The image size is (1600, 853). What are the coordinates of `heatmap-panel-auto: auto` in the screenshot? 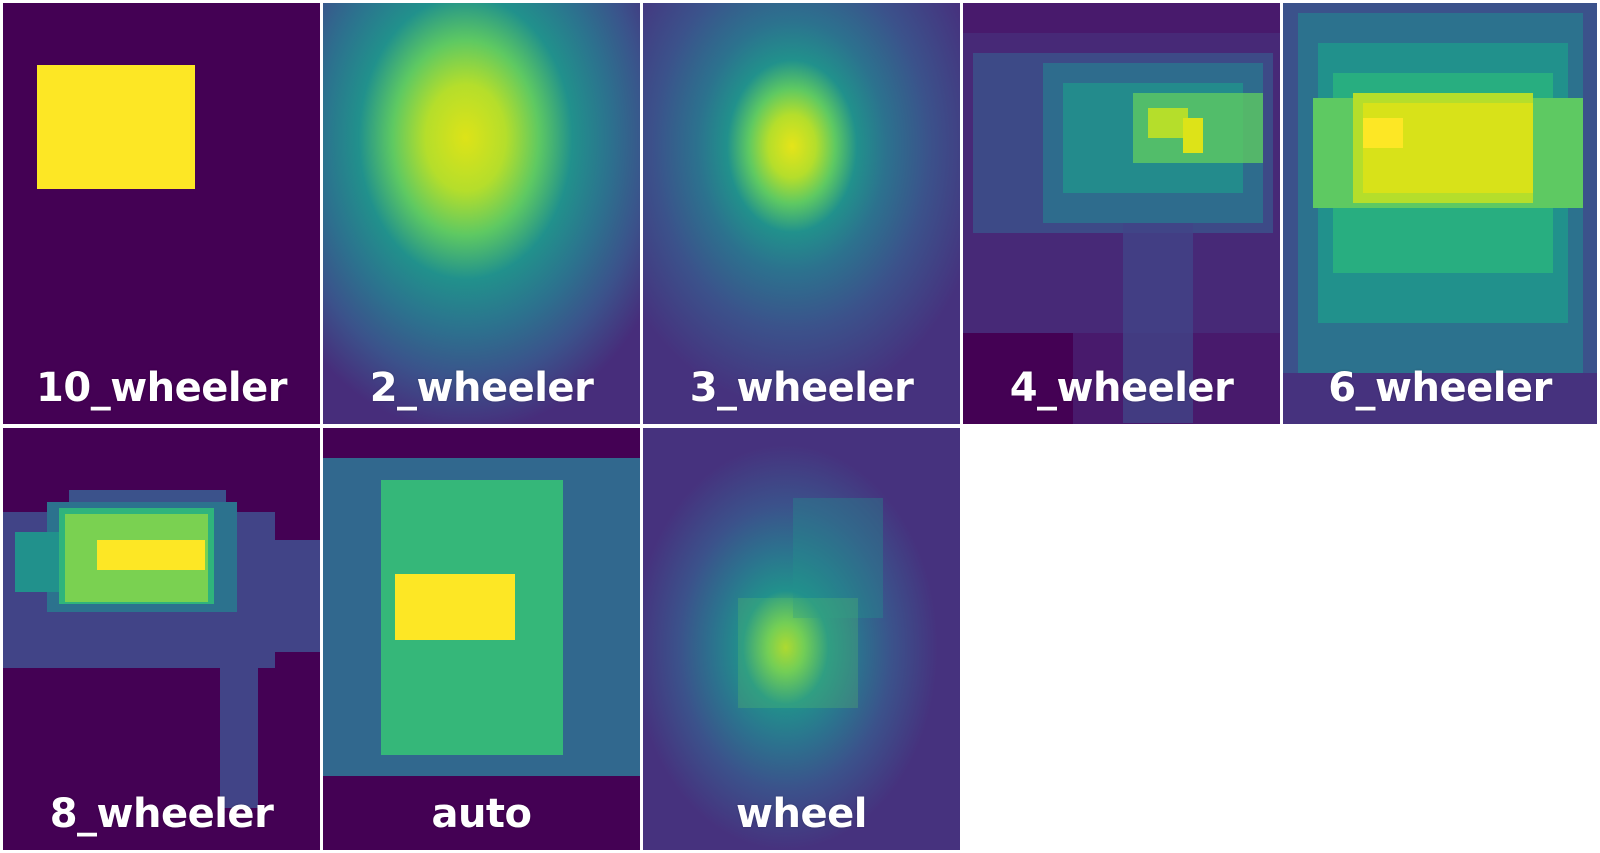 It's located at (481, 639).